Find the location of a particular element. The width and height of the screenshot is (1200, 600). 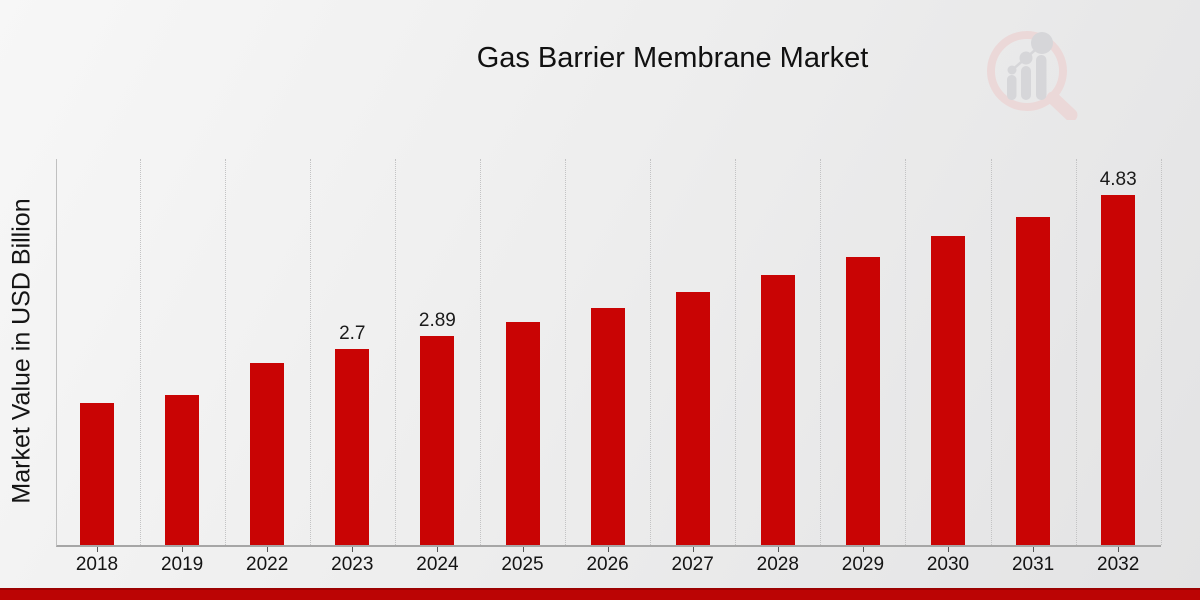

page-title: Gas Barrier Membrane Market is located at coordinates (672, 58).